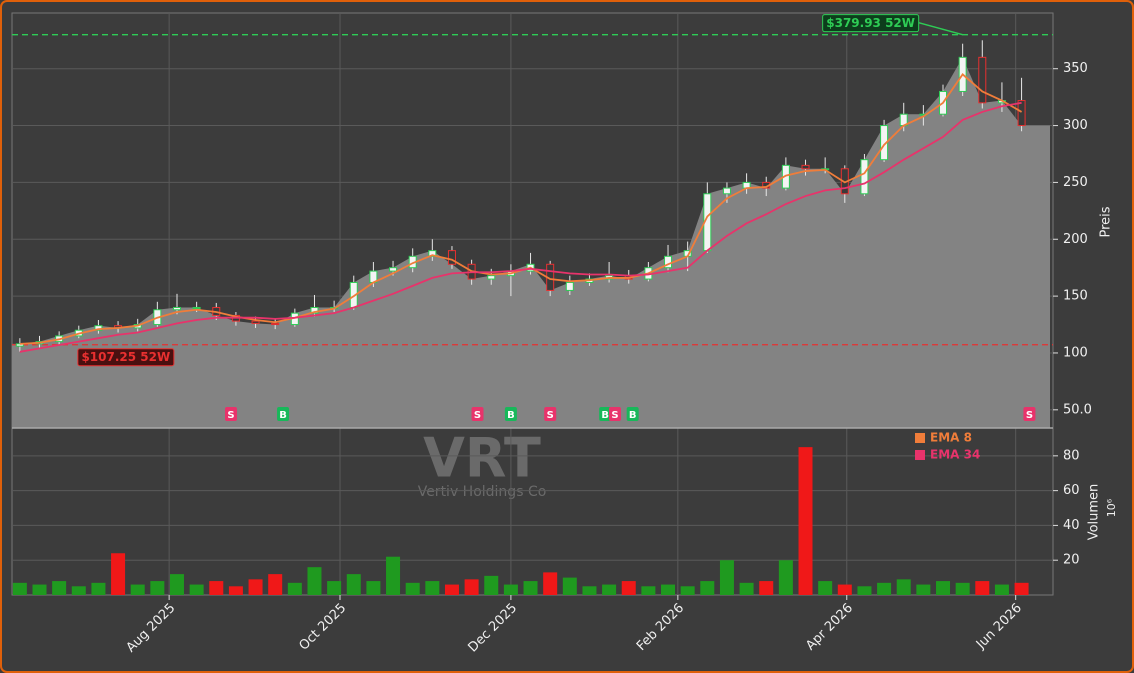 This screenshot has height=673, width=1134. What do you see at coordinates (1094, 512) in the screenshot?
I see `volume-axis-label: Volumen` at bounding box center [1094, 512].